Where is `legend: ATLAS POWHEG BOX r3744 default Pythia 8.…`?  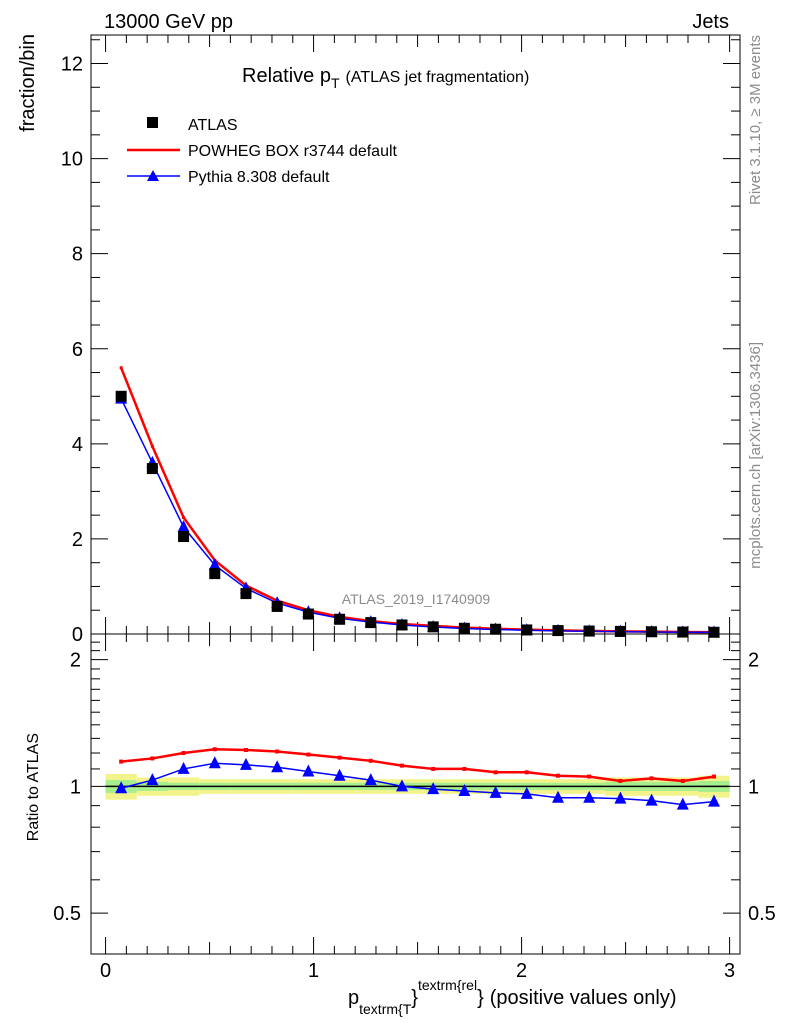 legend: ATLAS POWHEG BOX r3744 default Pythia 8.… is located at coordinates (262, 151).